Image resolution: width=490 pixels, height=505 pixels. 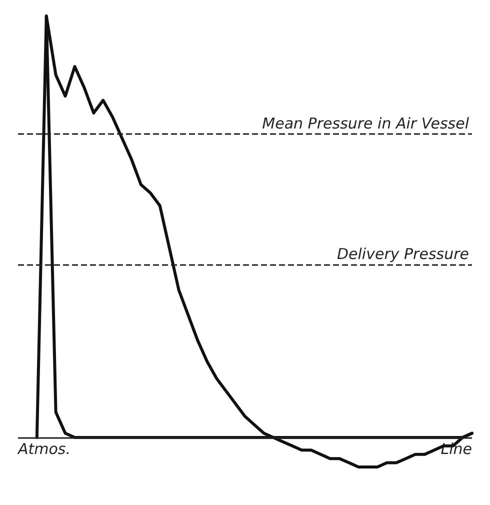 I want to click on ref-line-label: Delivery Pressure, so click(x=402, y=254).